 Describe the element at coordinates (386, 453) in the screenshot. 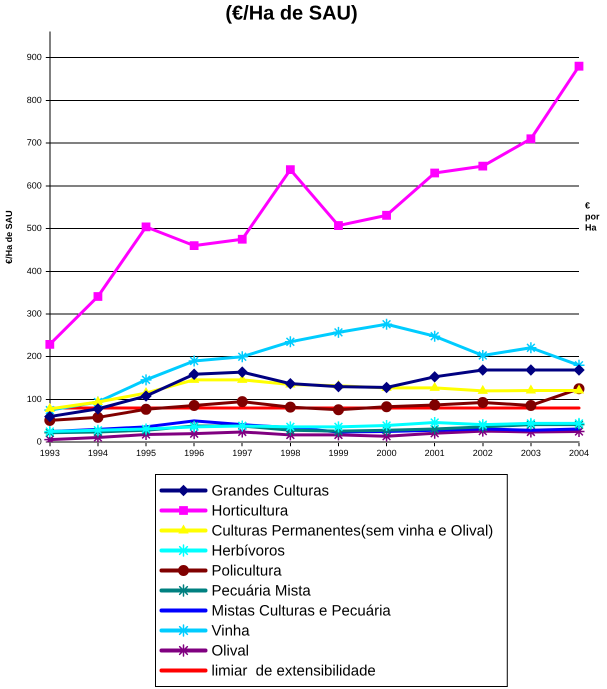

I see `x-tick-label: 2000` at that location.